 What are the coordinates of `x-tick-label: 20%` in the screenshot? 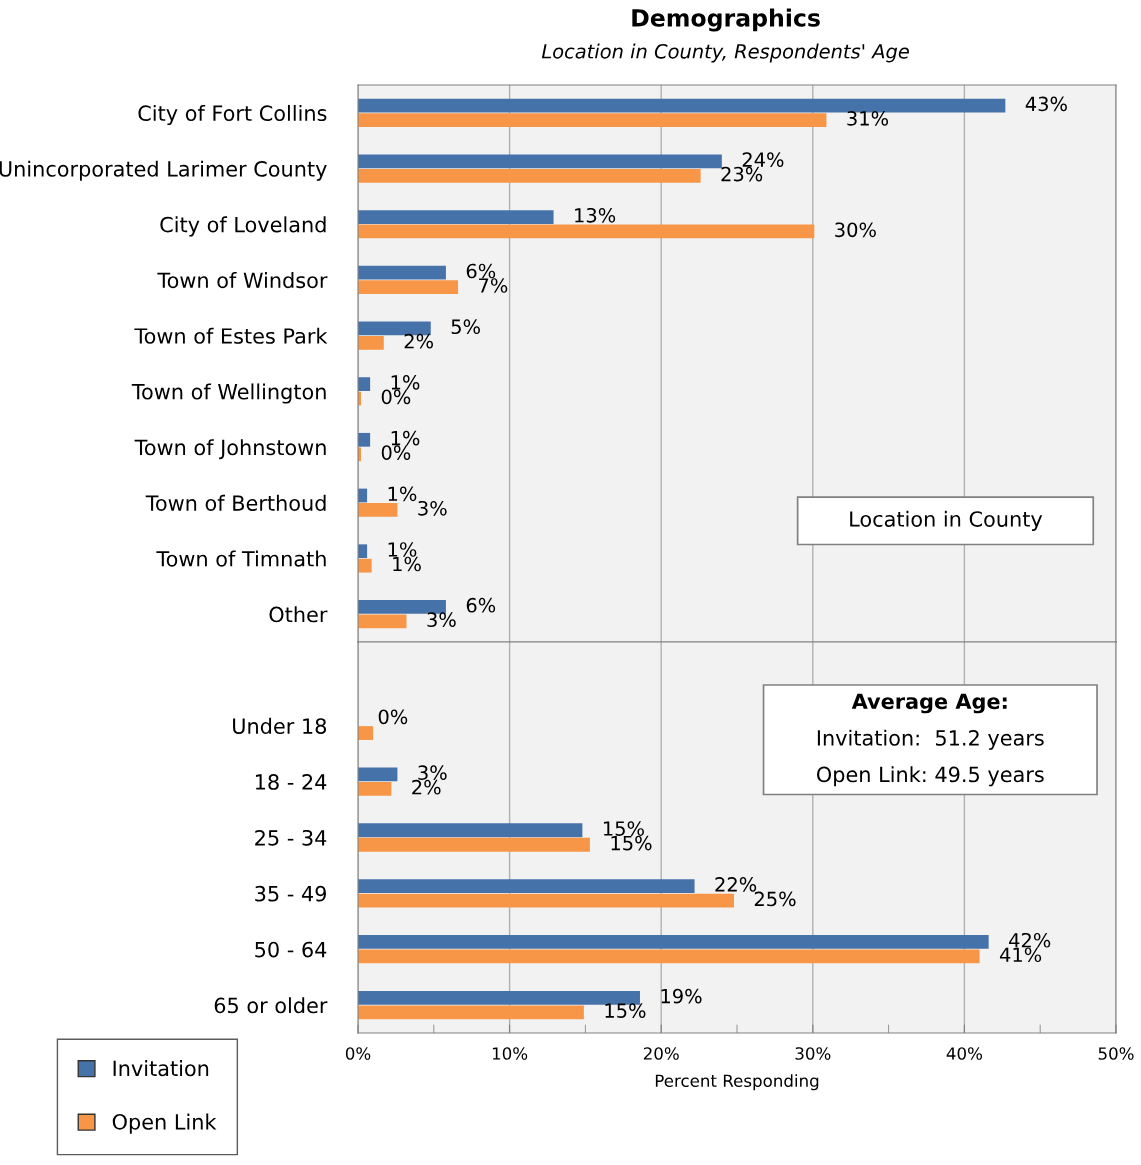 It's located at (661, 1053).